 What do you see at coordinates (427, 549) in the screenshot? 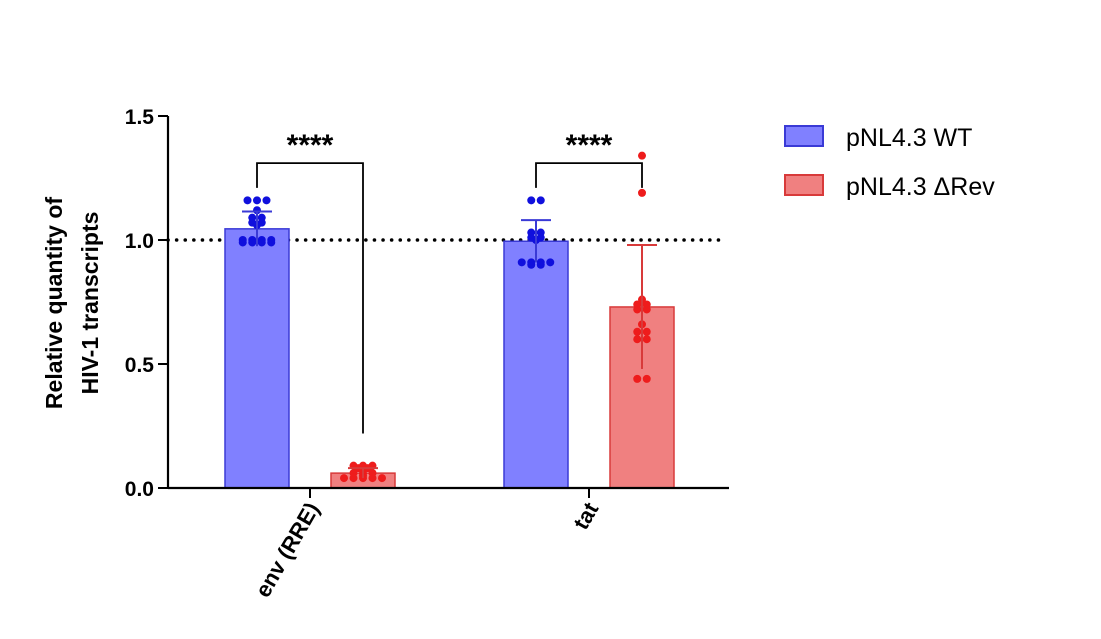
I see `x-axis-labels: env (RRE) tat` at bounding box center [427, 549].